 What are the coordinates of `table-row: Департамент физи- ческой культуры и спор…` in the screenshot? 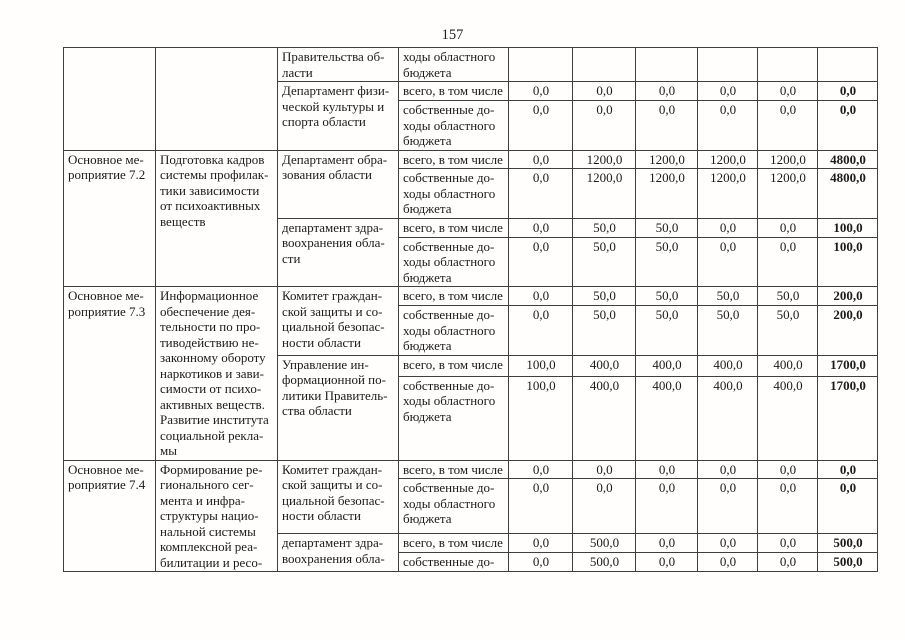 It's located at (471, 116).